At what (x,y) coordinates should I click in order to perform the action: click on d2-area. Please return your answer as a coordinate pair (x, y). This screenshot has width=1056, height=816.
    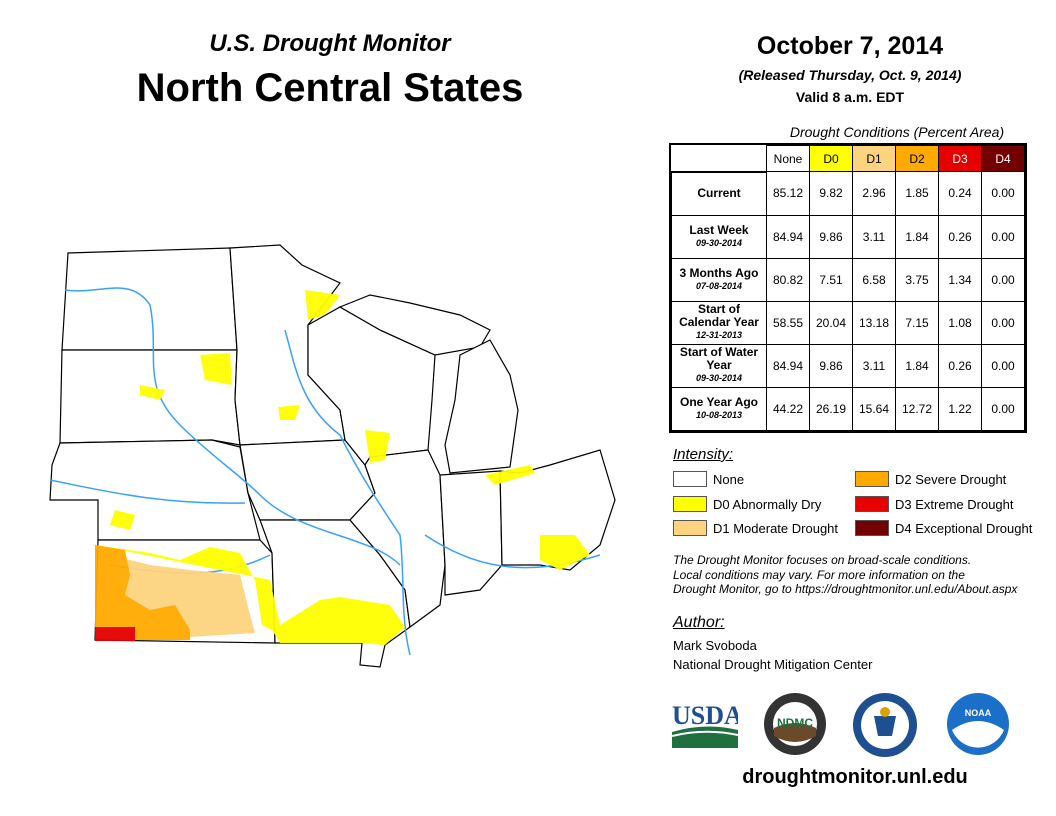
    Looking at the image, I should click on (142, 592).